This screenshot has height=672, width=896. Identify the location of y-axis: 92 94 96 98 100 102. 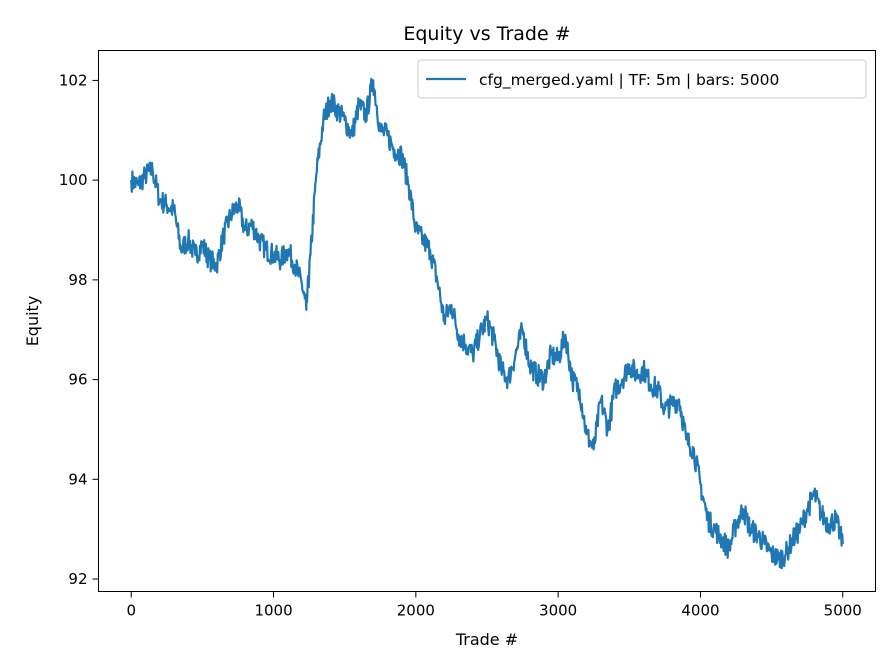
(79, 329).